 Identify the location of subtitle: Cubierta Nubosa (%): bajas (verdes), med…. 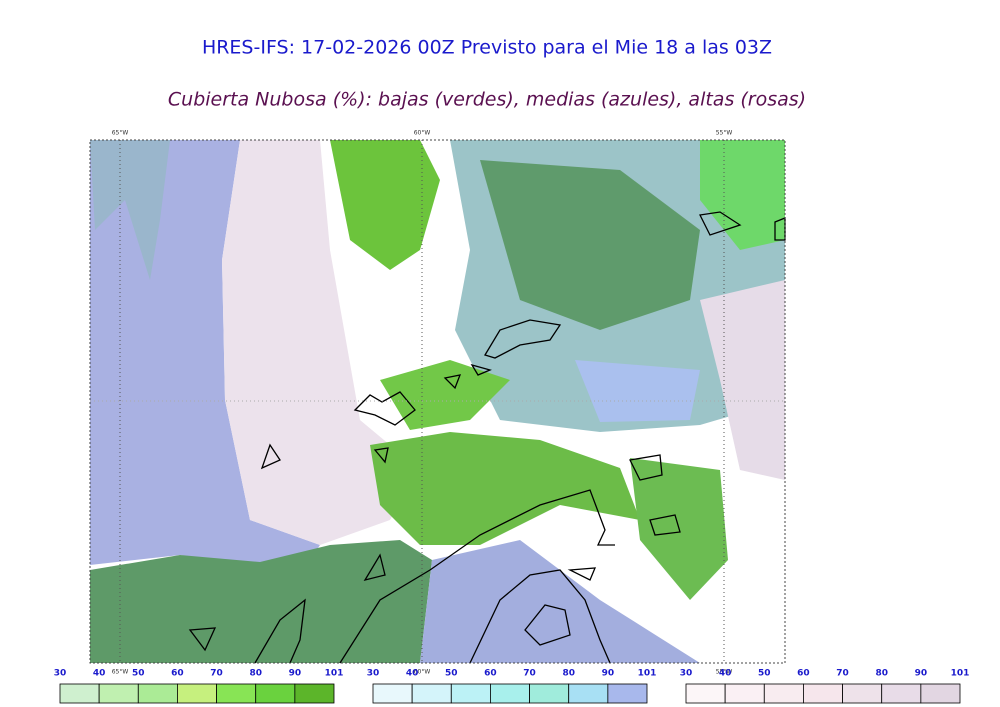
(487, 100).